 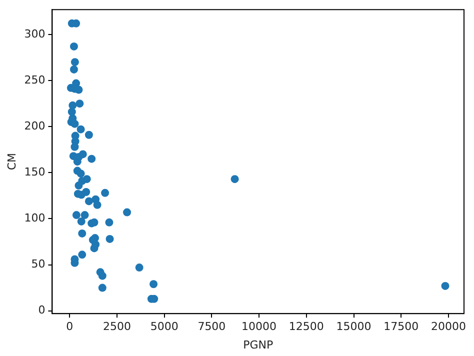 What do you see at coordinates (11, 161) in the screenshot?
I see `y-axis-title: CM` at bounding box center [11, 161].